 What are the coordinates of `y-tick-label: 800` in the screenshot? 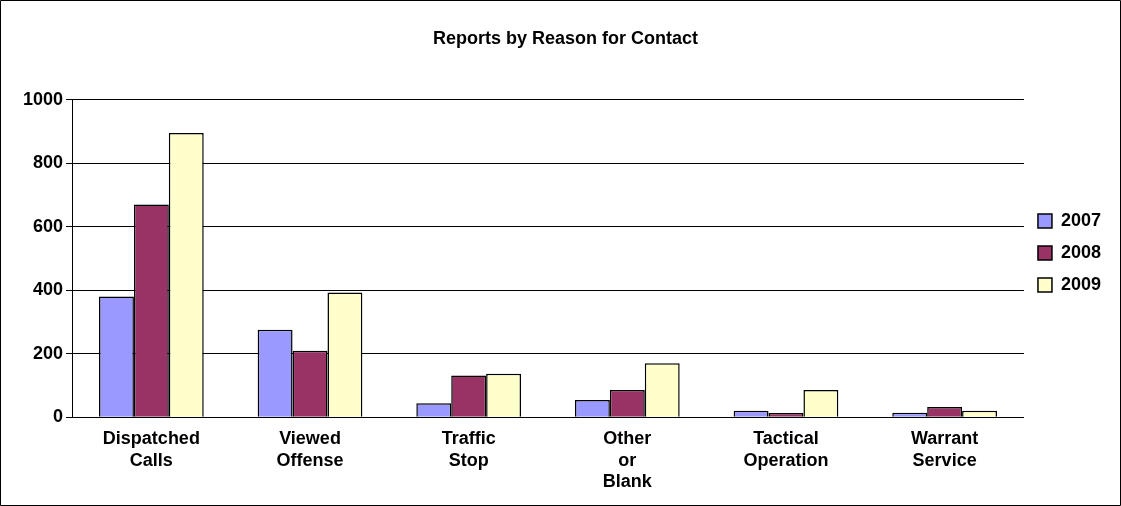 It's located at (48, 162).